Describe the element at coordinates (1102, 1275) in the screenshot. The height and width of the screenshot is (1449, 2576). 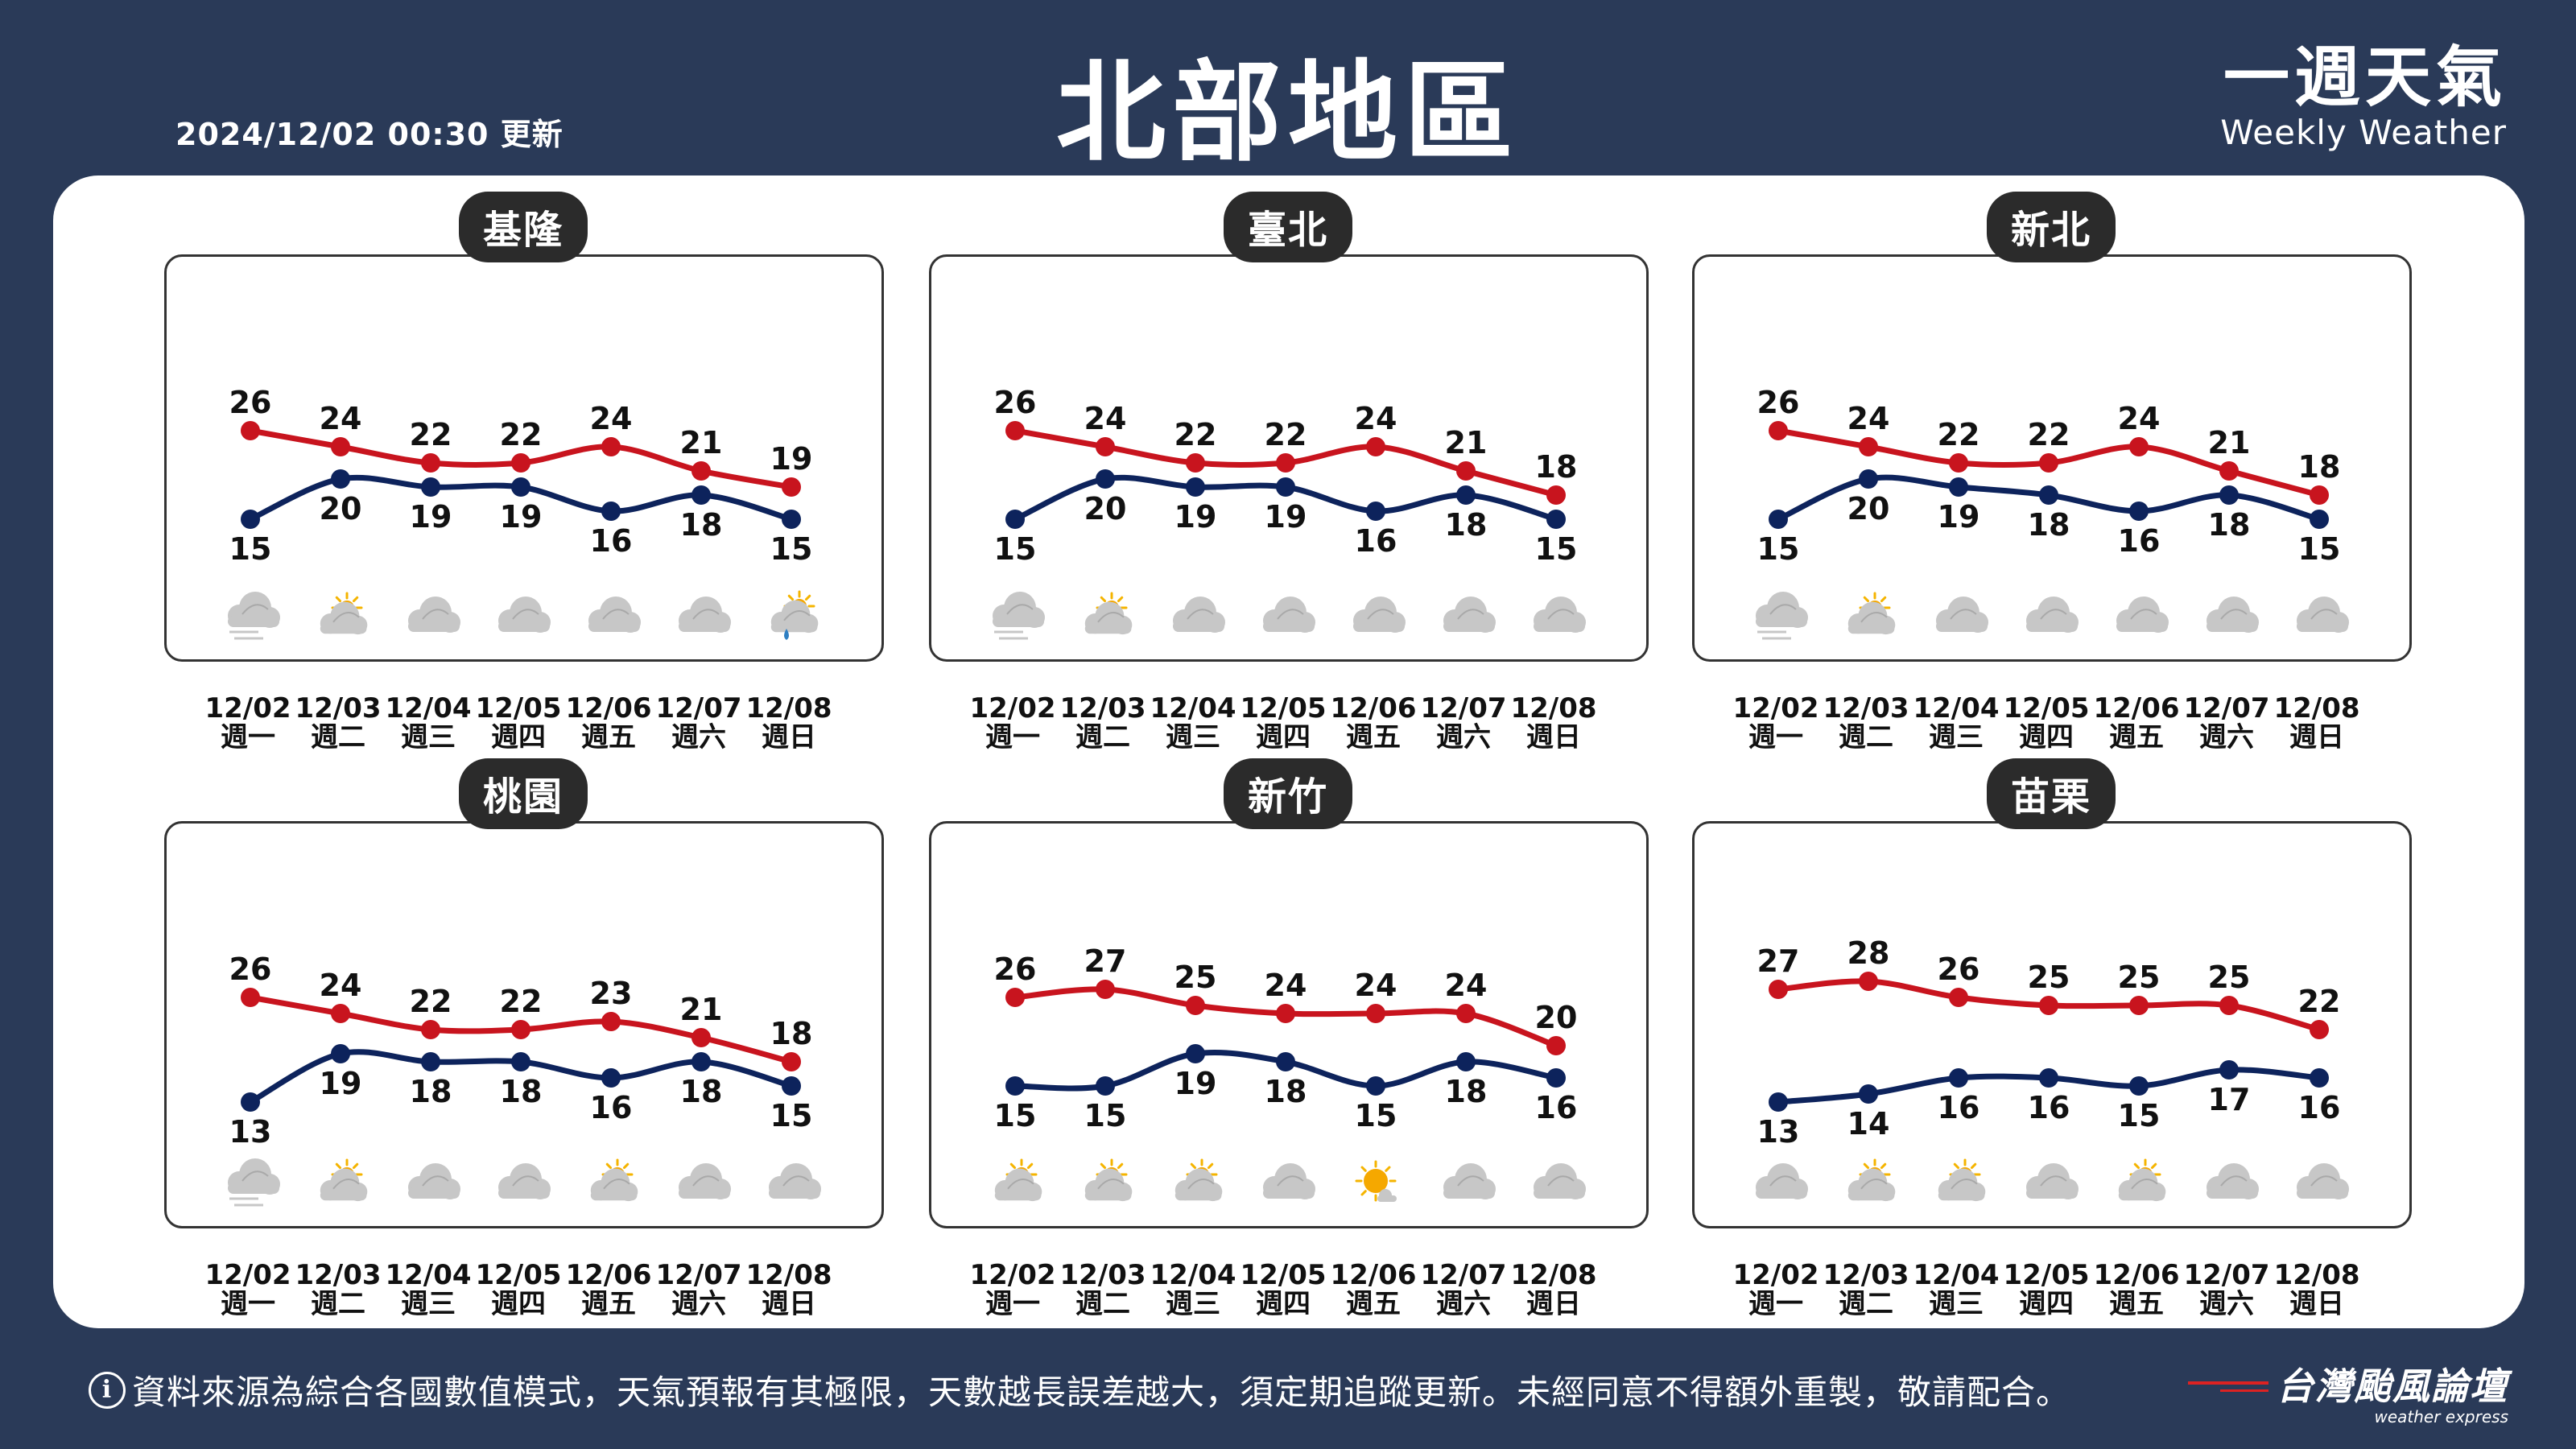
I see `date-text: 12/03` at that location.